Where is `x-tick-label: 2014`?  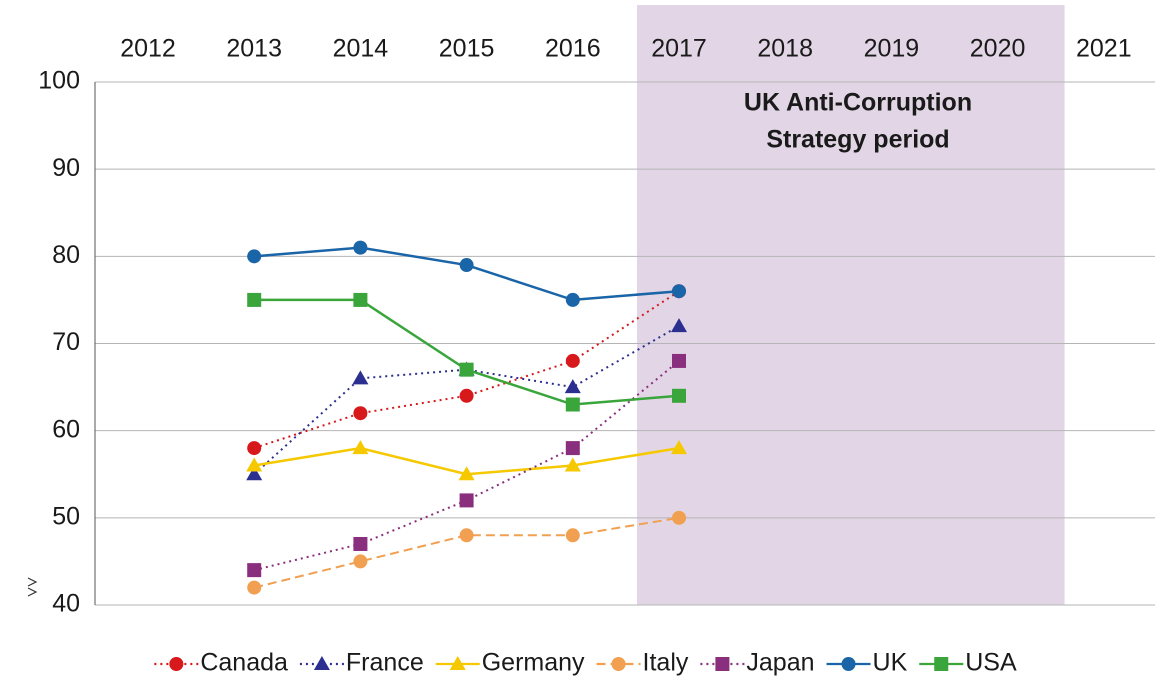 x-tick-label: 2014 is located at coordinates (361, 49).